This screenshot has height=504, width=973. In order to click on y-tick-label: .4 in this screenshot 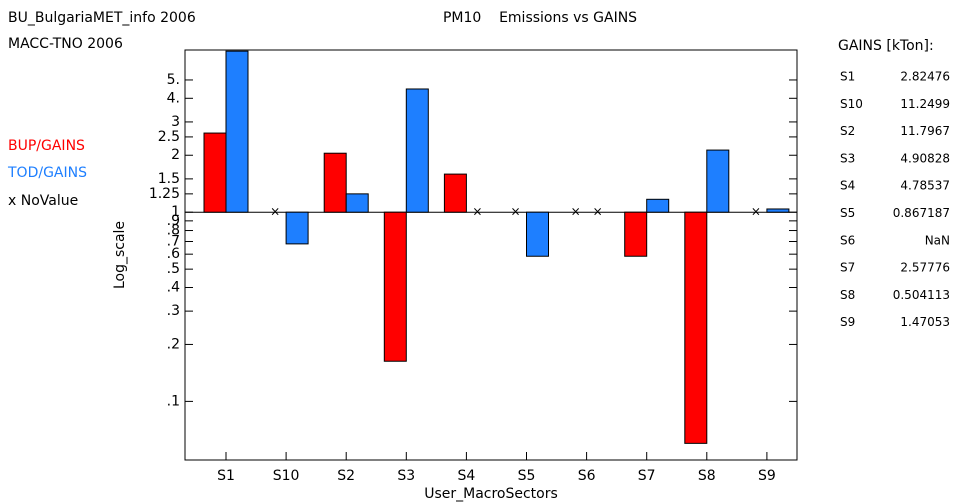, I will do `click(173, 287)`.